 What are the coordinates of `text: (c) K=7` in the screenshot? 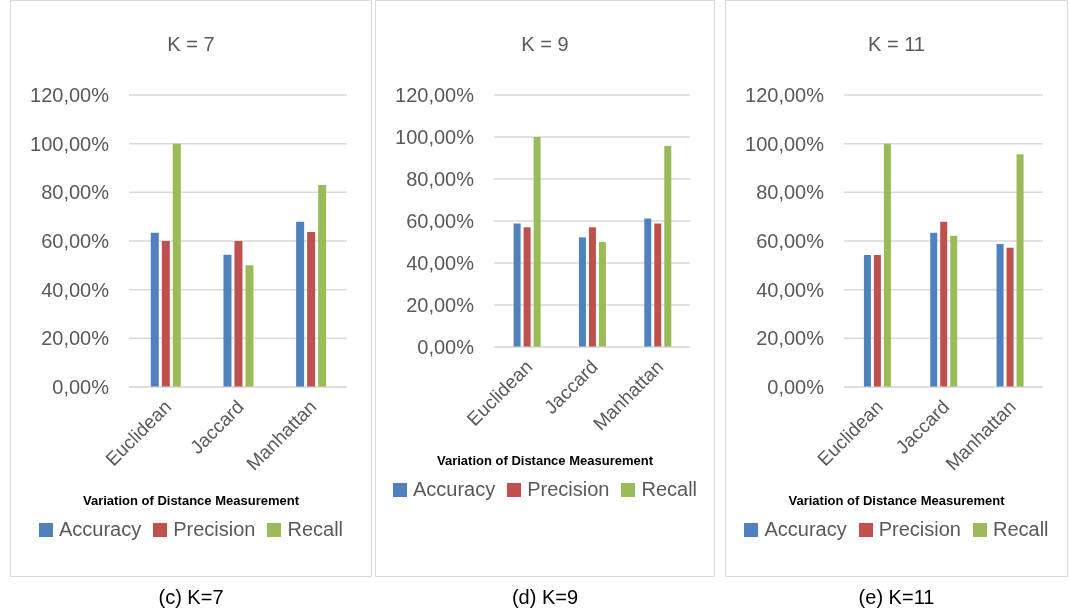 It's located at (191, 597).